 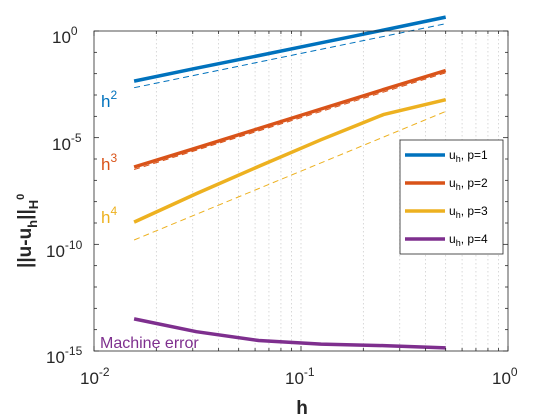 What do you see at coordinates (468, 240) in the screenshot?
I see `legend-label-p4: uh, p=4` at bounding box center [468, 240].